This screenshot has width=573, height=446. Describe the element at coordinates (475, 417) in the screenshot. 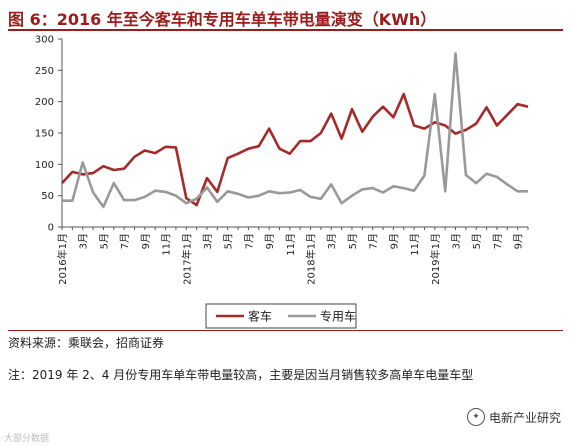

I see `wechat-icon: ✦` at that location.